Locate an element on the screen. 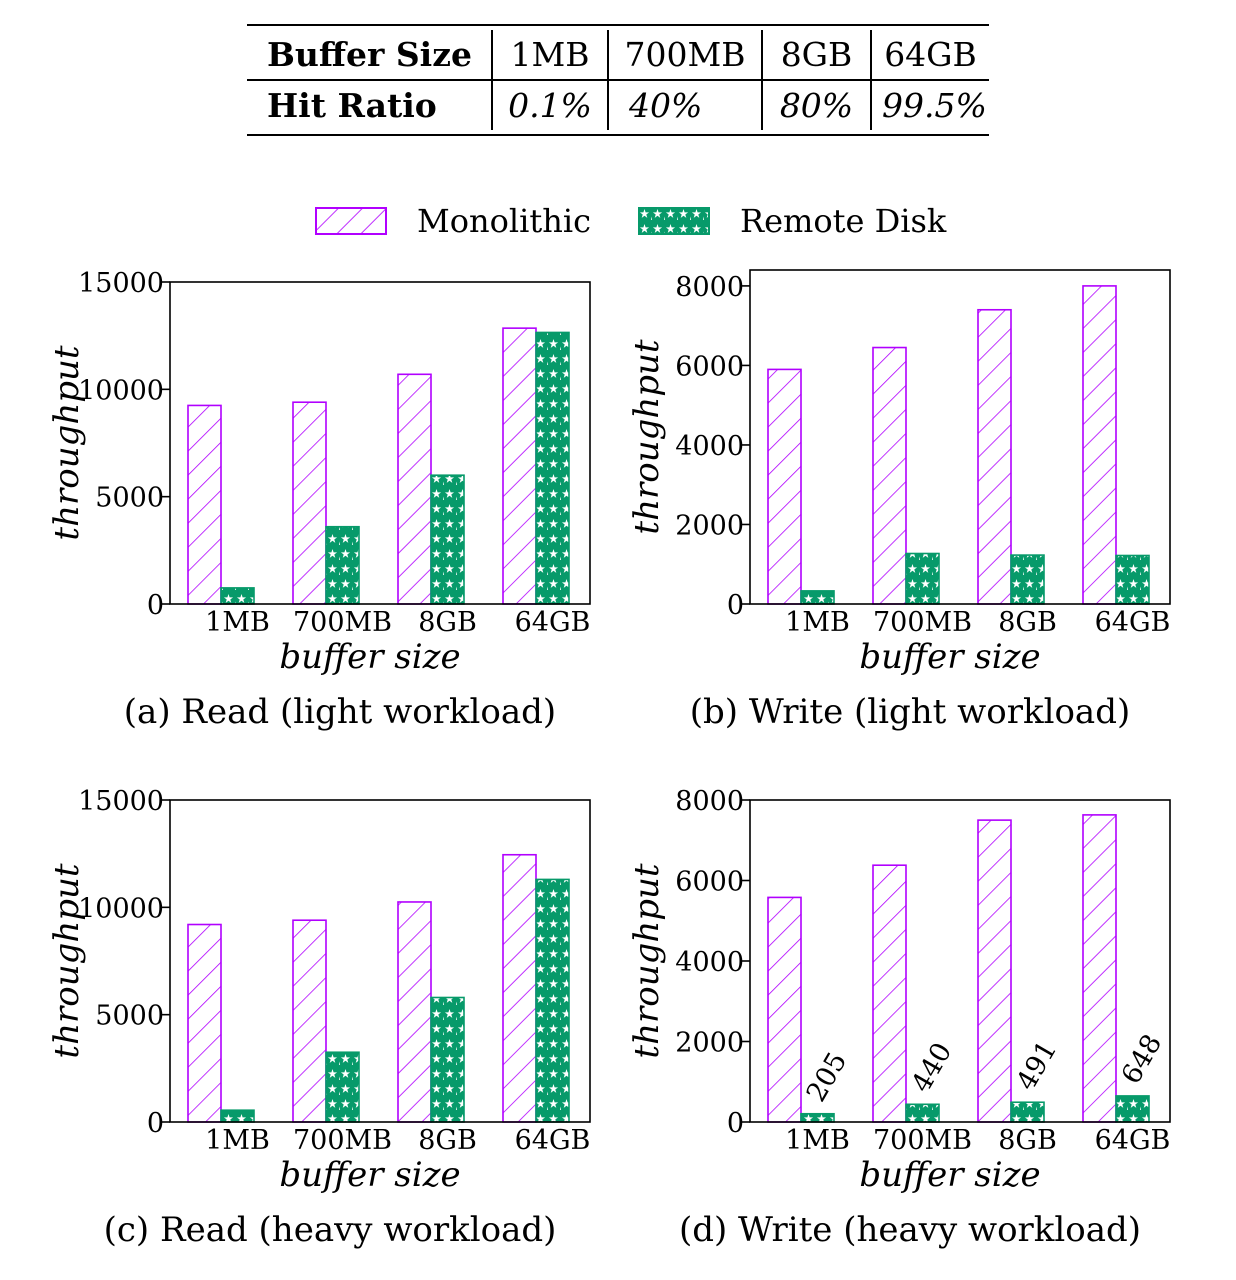 The image size is (1236, 1280). bar-value-label: 648 is located at coordinates (1142, 1059).